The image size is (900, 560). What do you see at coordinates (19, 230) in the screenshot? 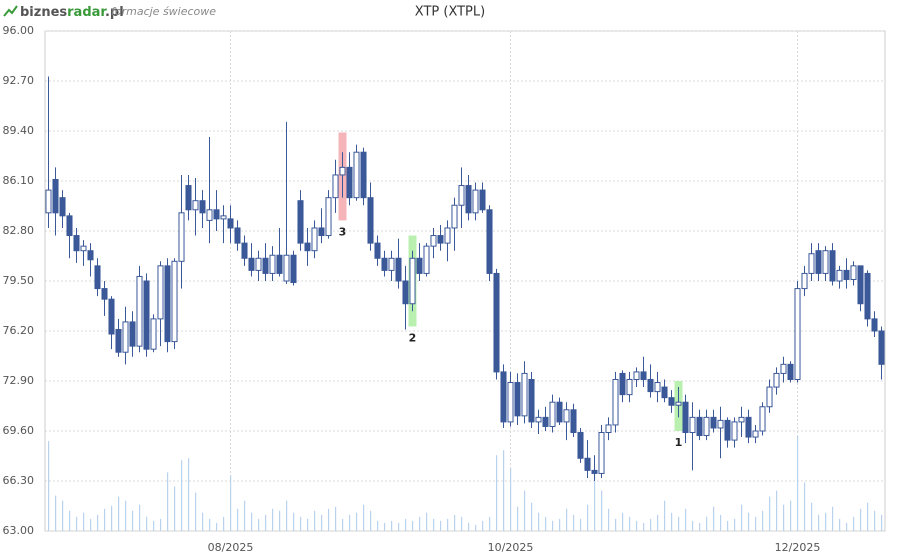
I see `y-tick-label: 82.80` at bounding box center [19, 230].